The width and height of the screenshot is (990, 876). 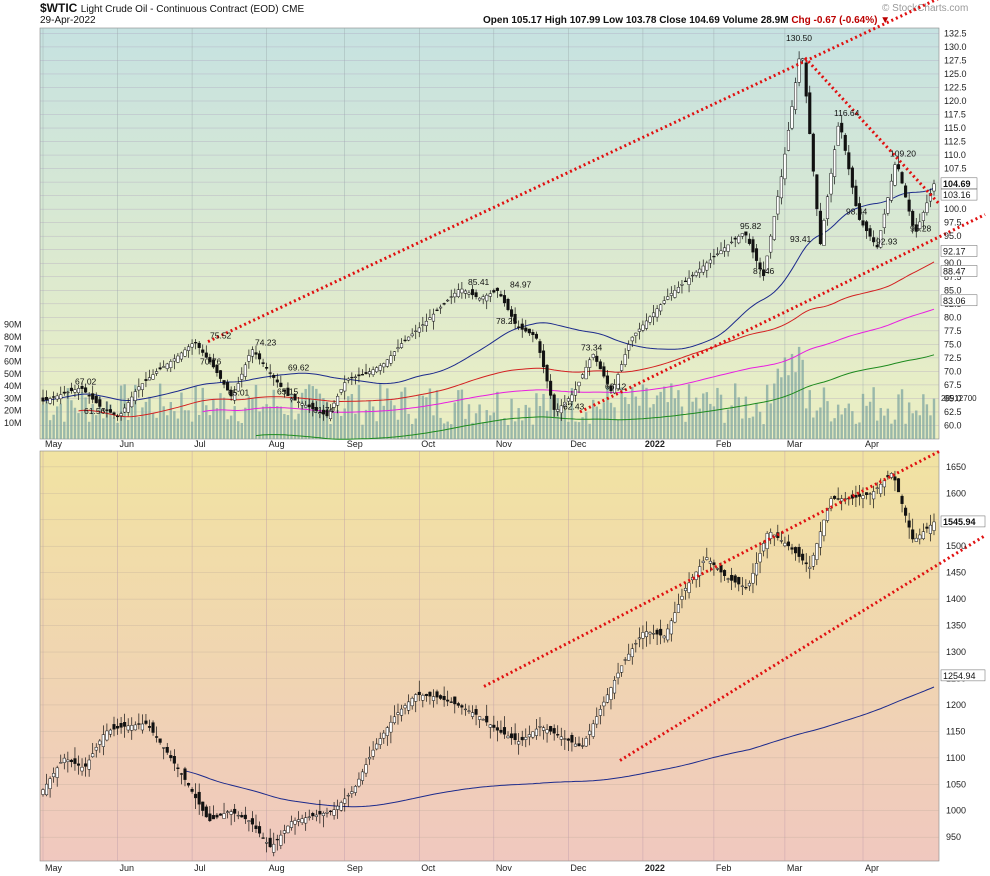 I want to click on price-tick: 115.0, so click(x=955, y=128).